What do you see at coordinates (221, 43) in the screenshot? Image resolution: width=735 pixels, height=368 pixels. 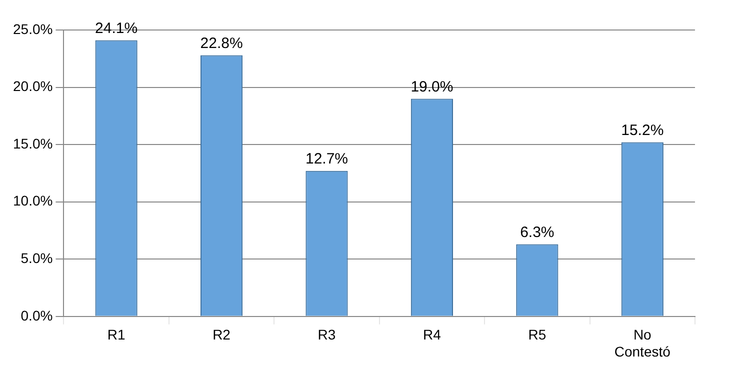 I see `data-label: 22.8%` at bounding box center [221, 43].